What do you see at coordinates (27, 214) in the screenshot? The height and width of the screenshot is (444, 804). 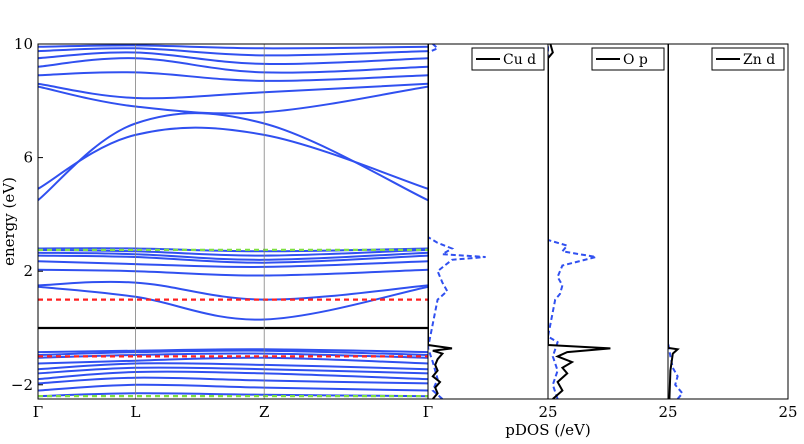 I see `energy-axis-ticks: −2 2 6 10` at bounding box center [27, 214].